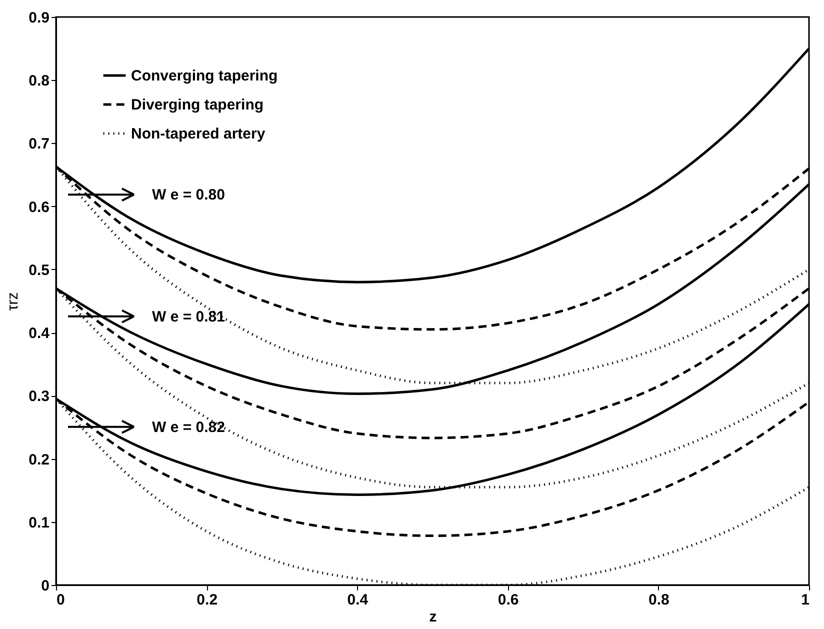  What do you see at coordinates (39, 18) in the screenshot?
I see `y-tick-label: 0.9` at bounding box center [39, 18].